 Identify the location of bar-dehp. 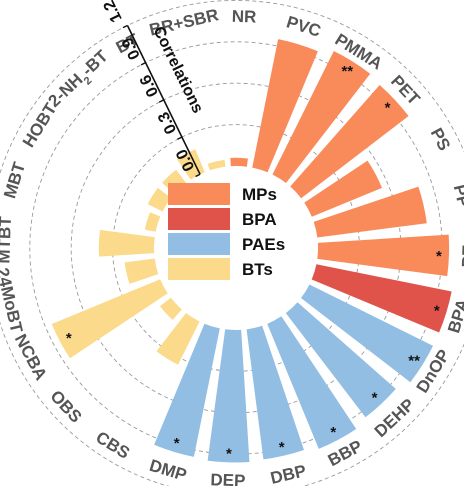
(340, 360).